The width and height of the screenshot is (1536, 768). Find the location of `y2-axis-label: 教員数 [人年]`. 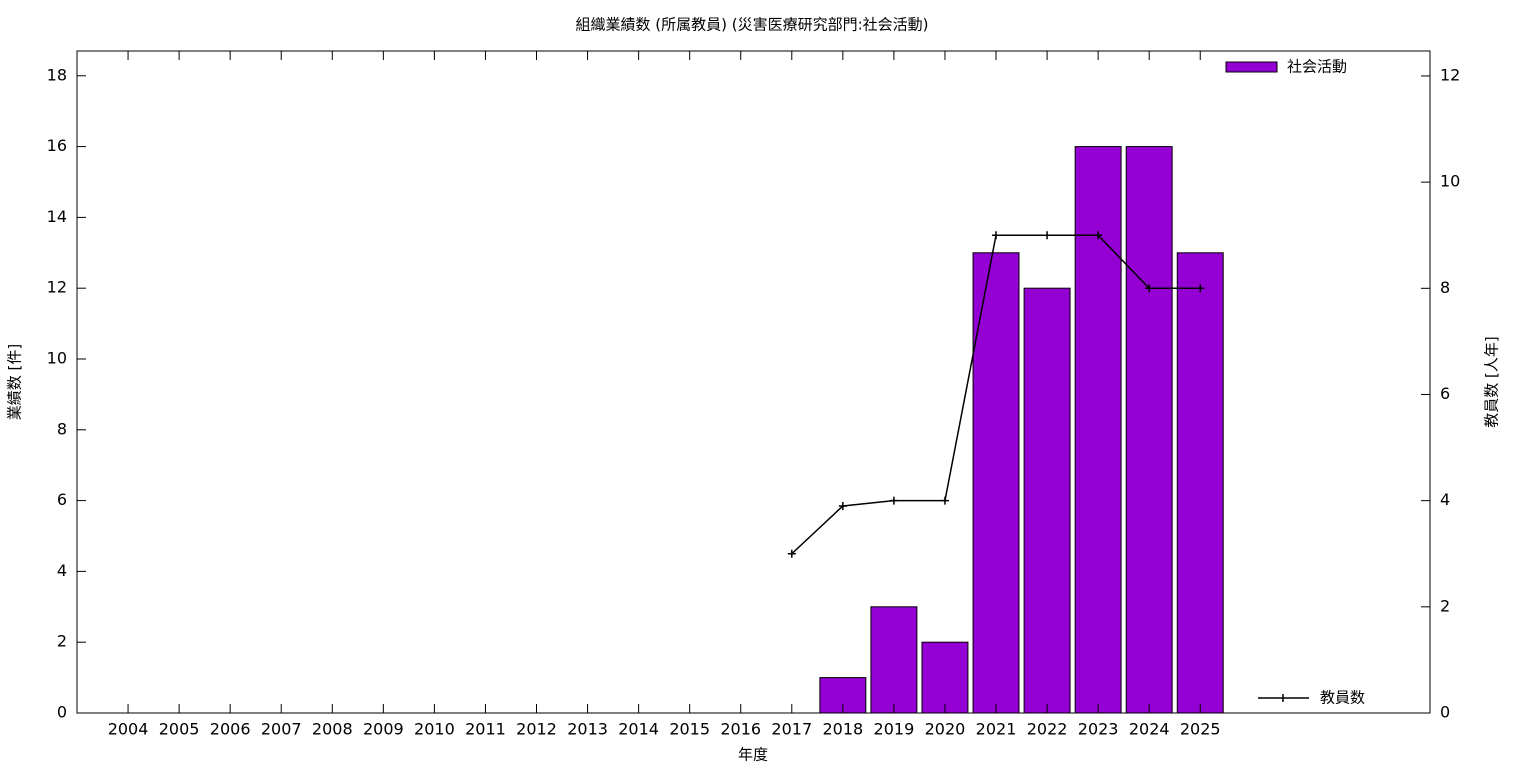

y2-axis-label: 教員数 [人年] is located at coordinates (1492, 381).